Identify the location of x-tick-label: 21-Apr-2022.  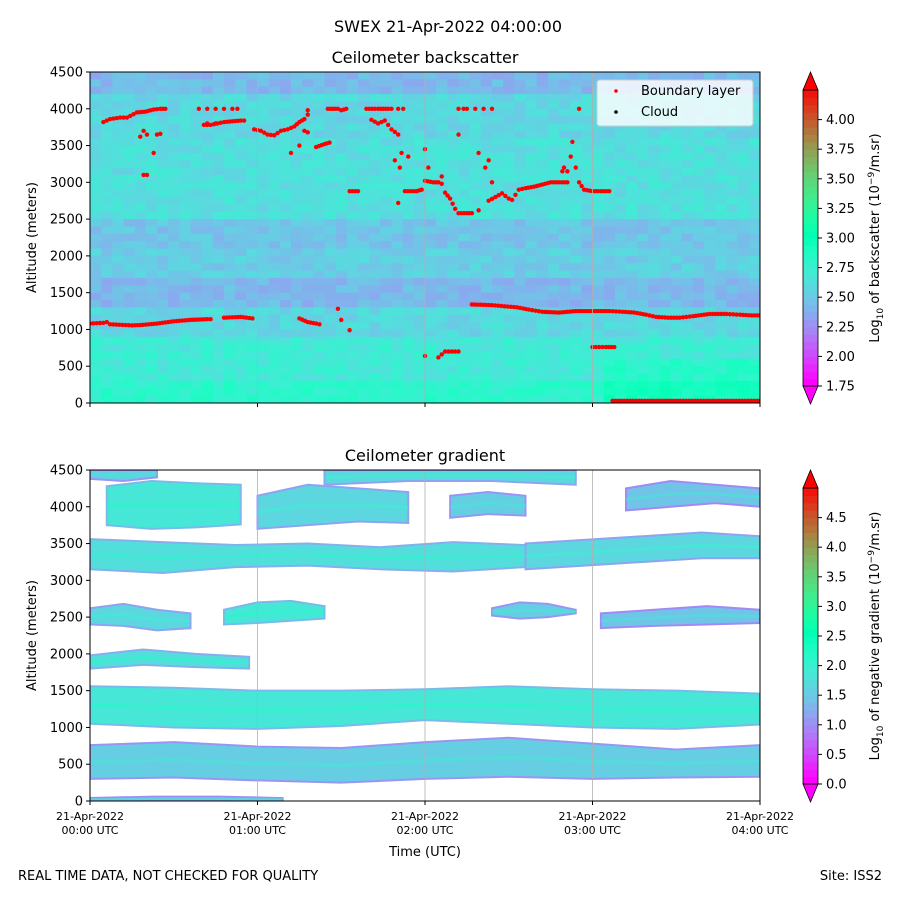
(592, 816).